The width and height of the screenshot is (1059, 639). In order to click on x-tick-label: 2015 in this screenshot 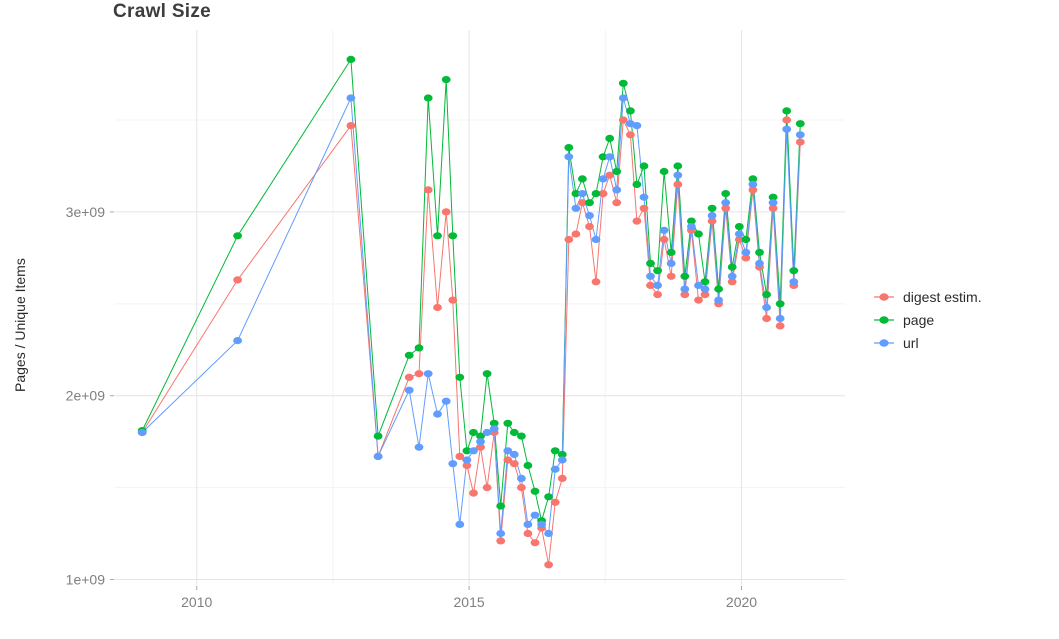, I will do `click(469, 602)`.